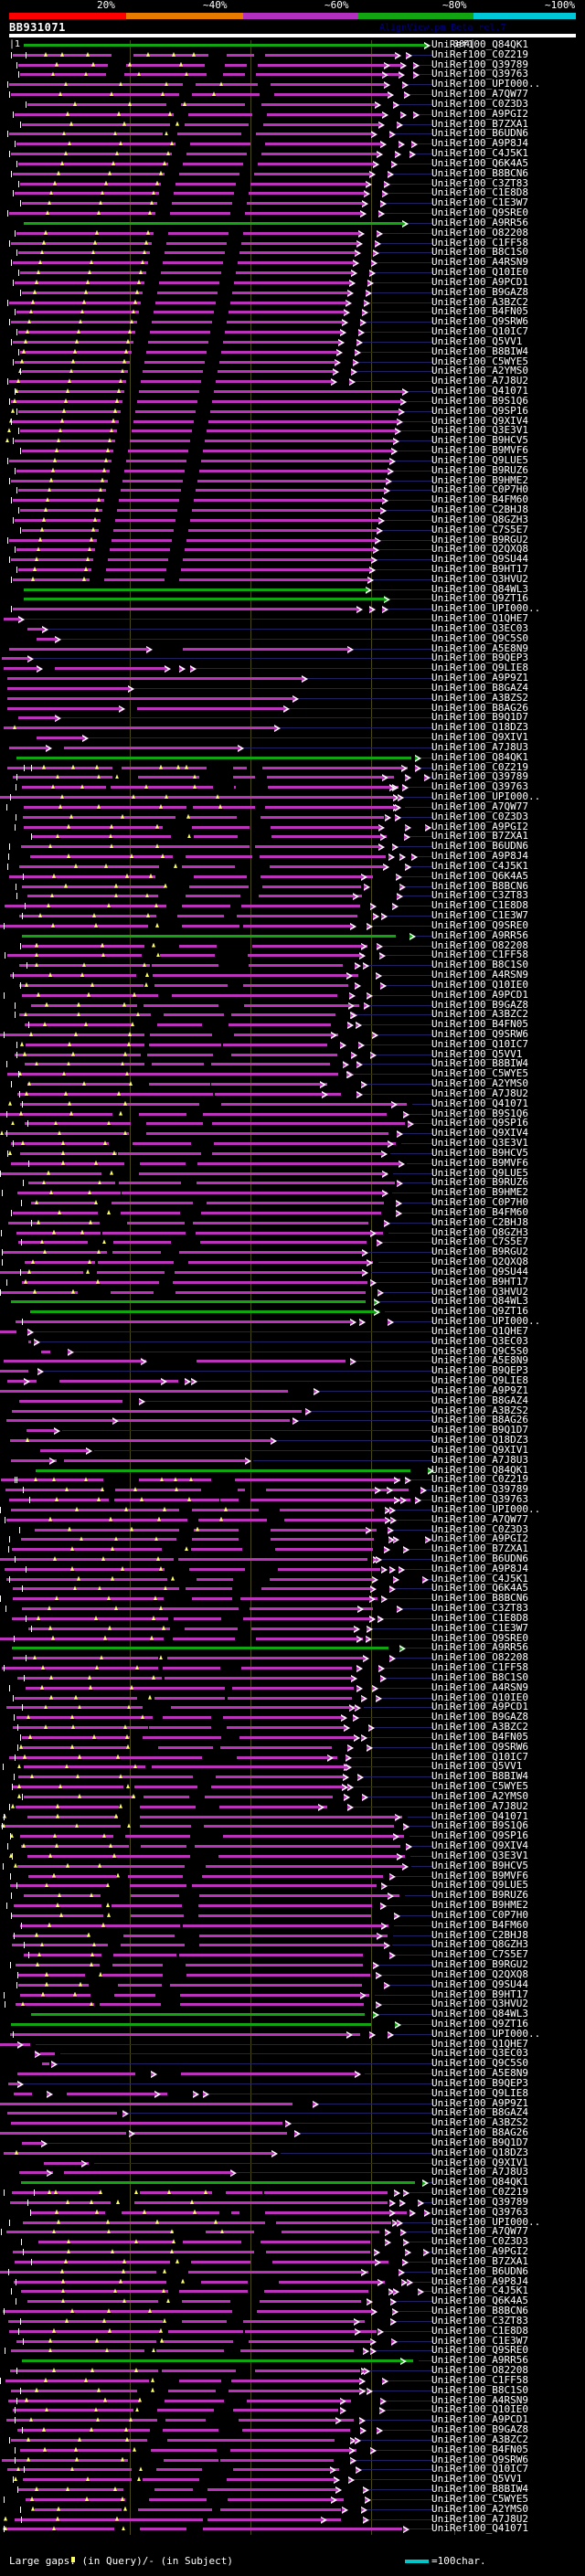 Image resolution: width=585 pixels, height=2576 pixels. What do you see at coordinates (480, 1420) in the screenshot?
I see `hit-id-label: UniRef100_B8AG26` at bounding box center [480, 1420].